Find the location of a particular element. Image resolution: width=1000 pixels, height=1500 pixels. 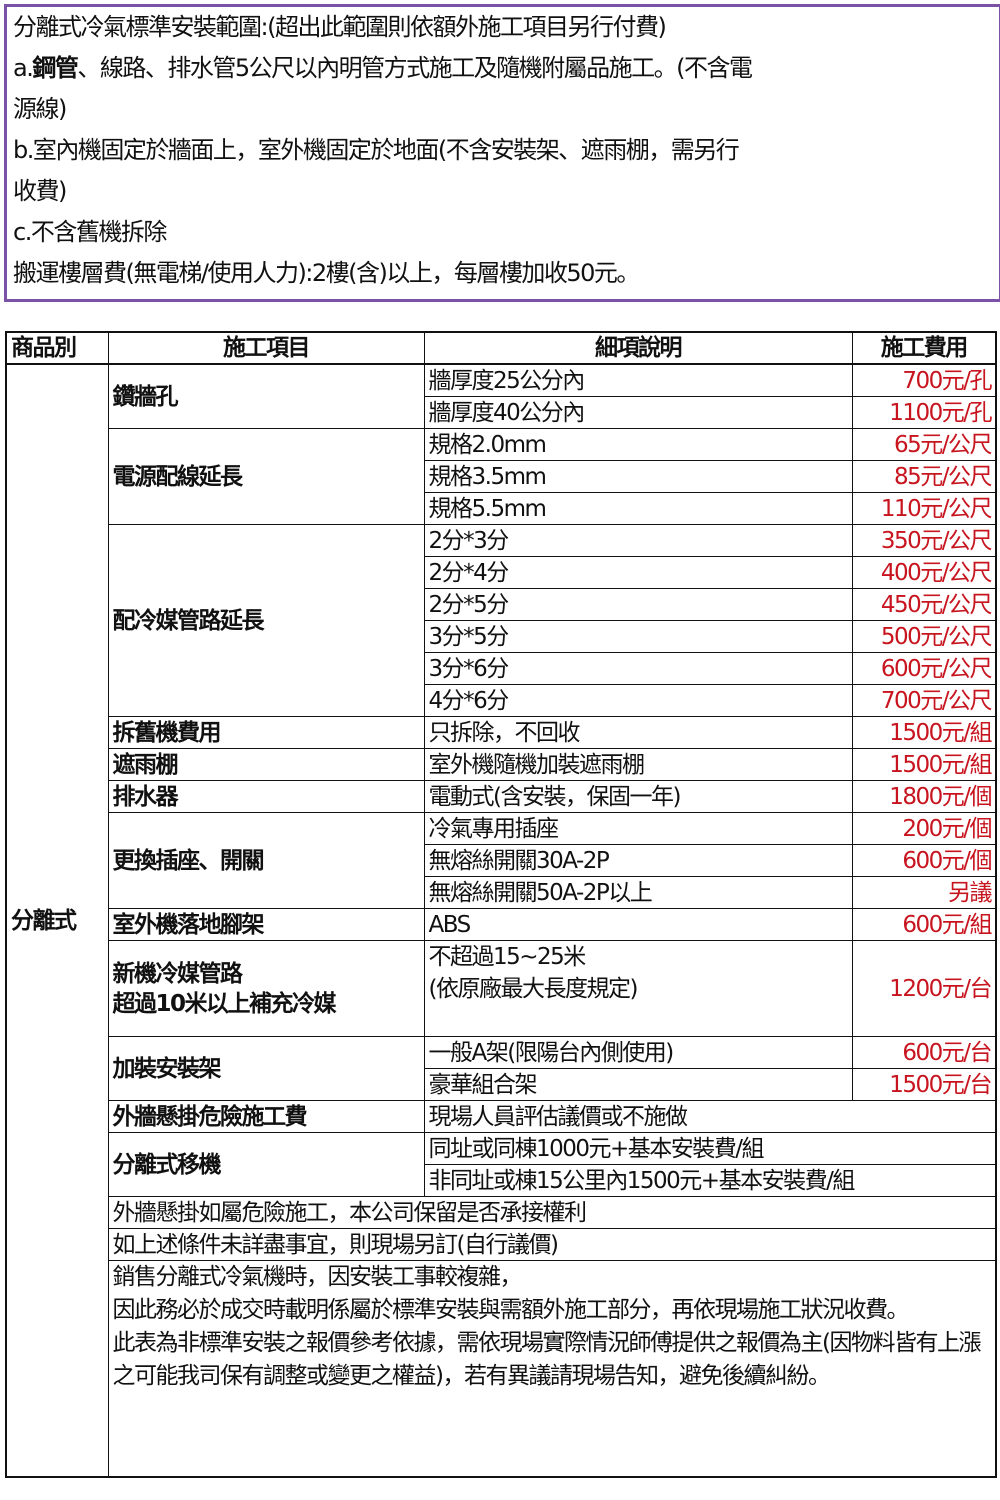

note-row: 外牆懸掛如屬危險施工，本公司保留是否承接權利 is located at coordinates (501, 1212).